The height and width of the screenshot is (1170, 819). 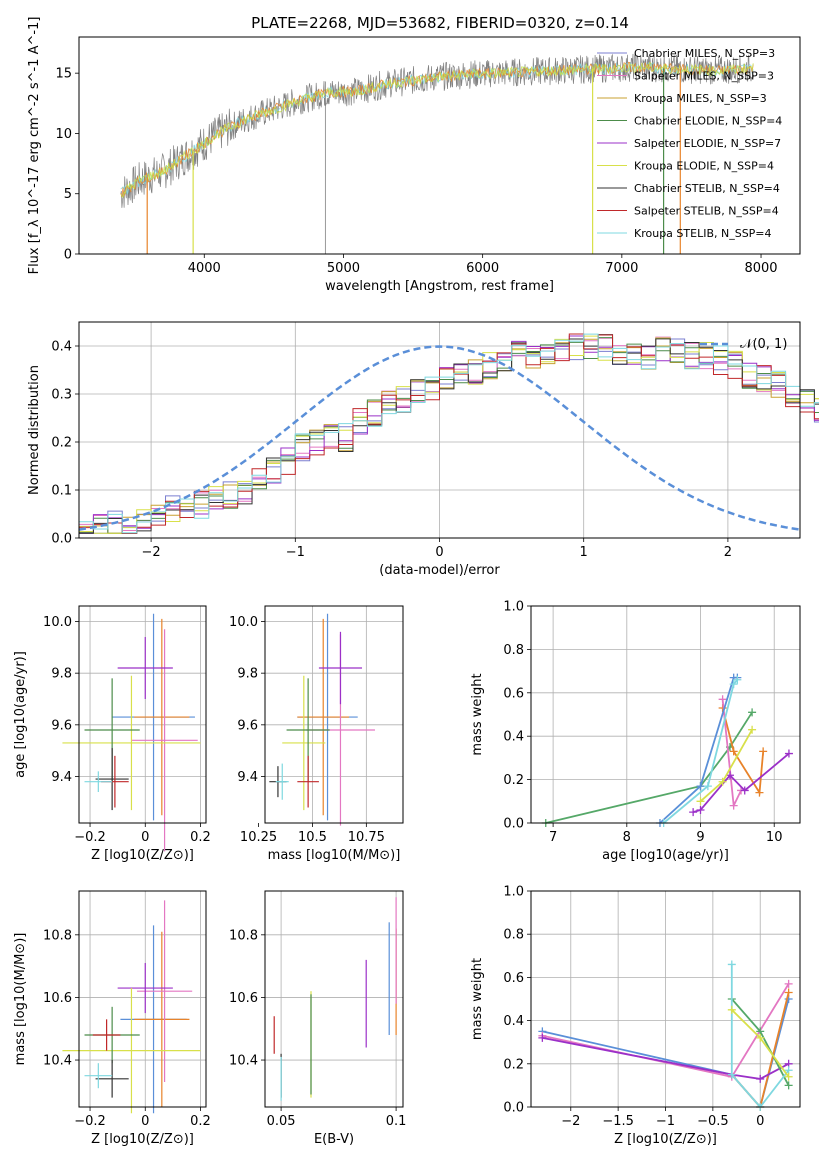 I want to click on y-tick-label: 9.8, so click(x=61, y=674).